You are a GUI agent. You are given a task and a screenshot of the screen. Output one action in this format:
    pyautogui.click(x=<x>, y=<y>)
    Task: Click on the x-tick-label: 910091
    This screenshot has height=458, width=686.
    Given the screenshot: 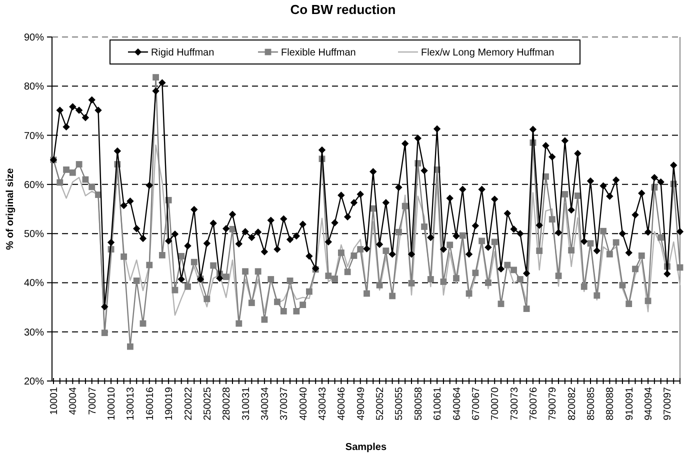 What is the action you would take?
    pyautogui.click(x=630, y=403)
    